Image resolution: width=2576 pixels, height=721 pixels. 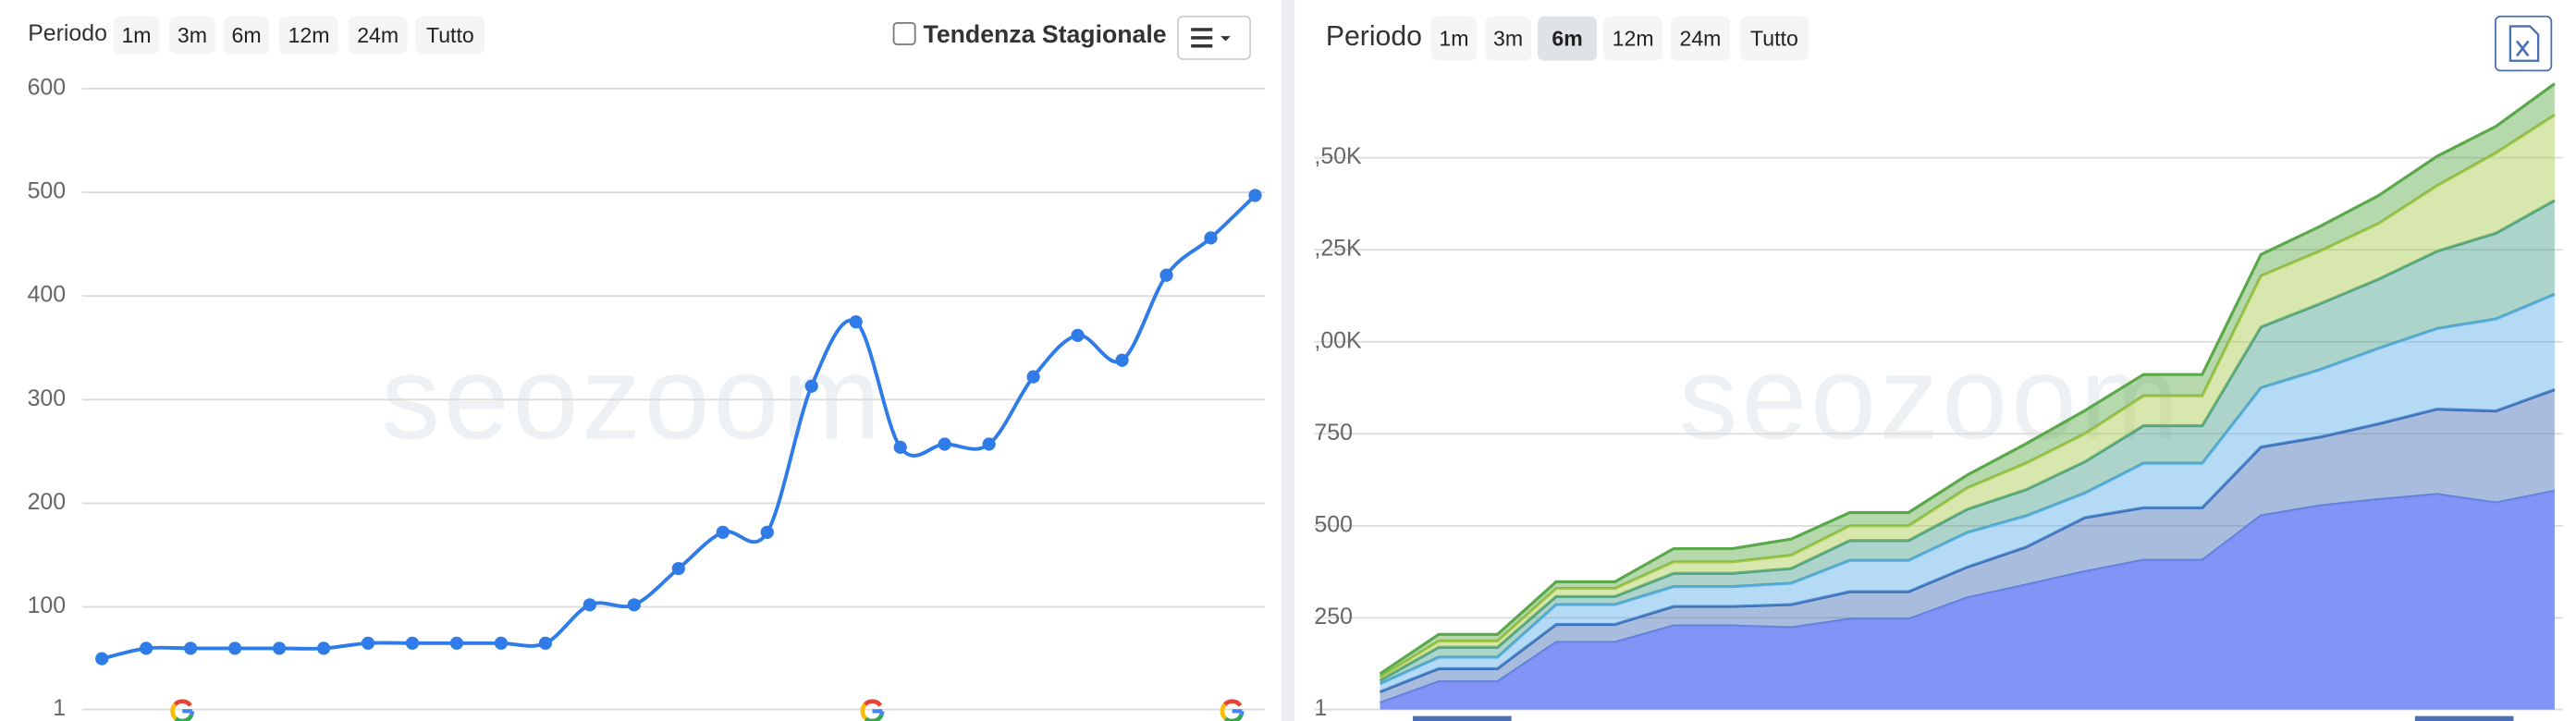 I want to click on menu-button, so click(x=1214, y=37).